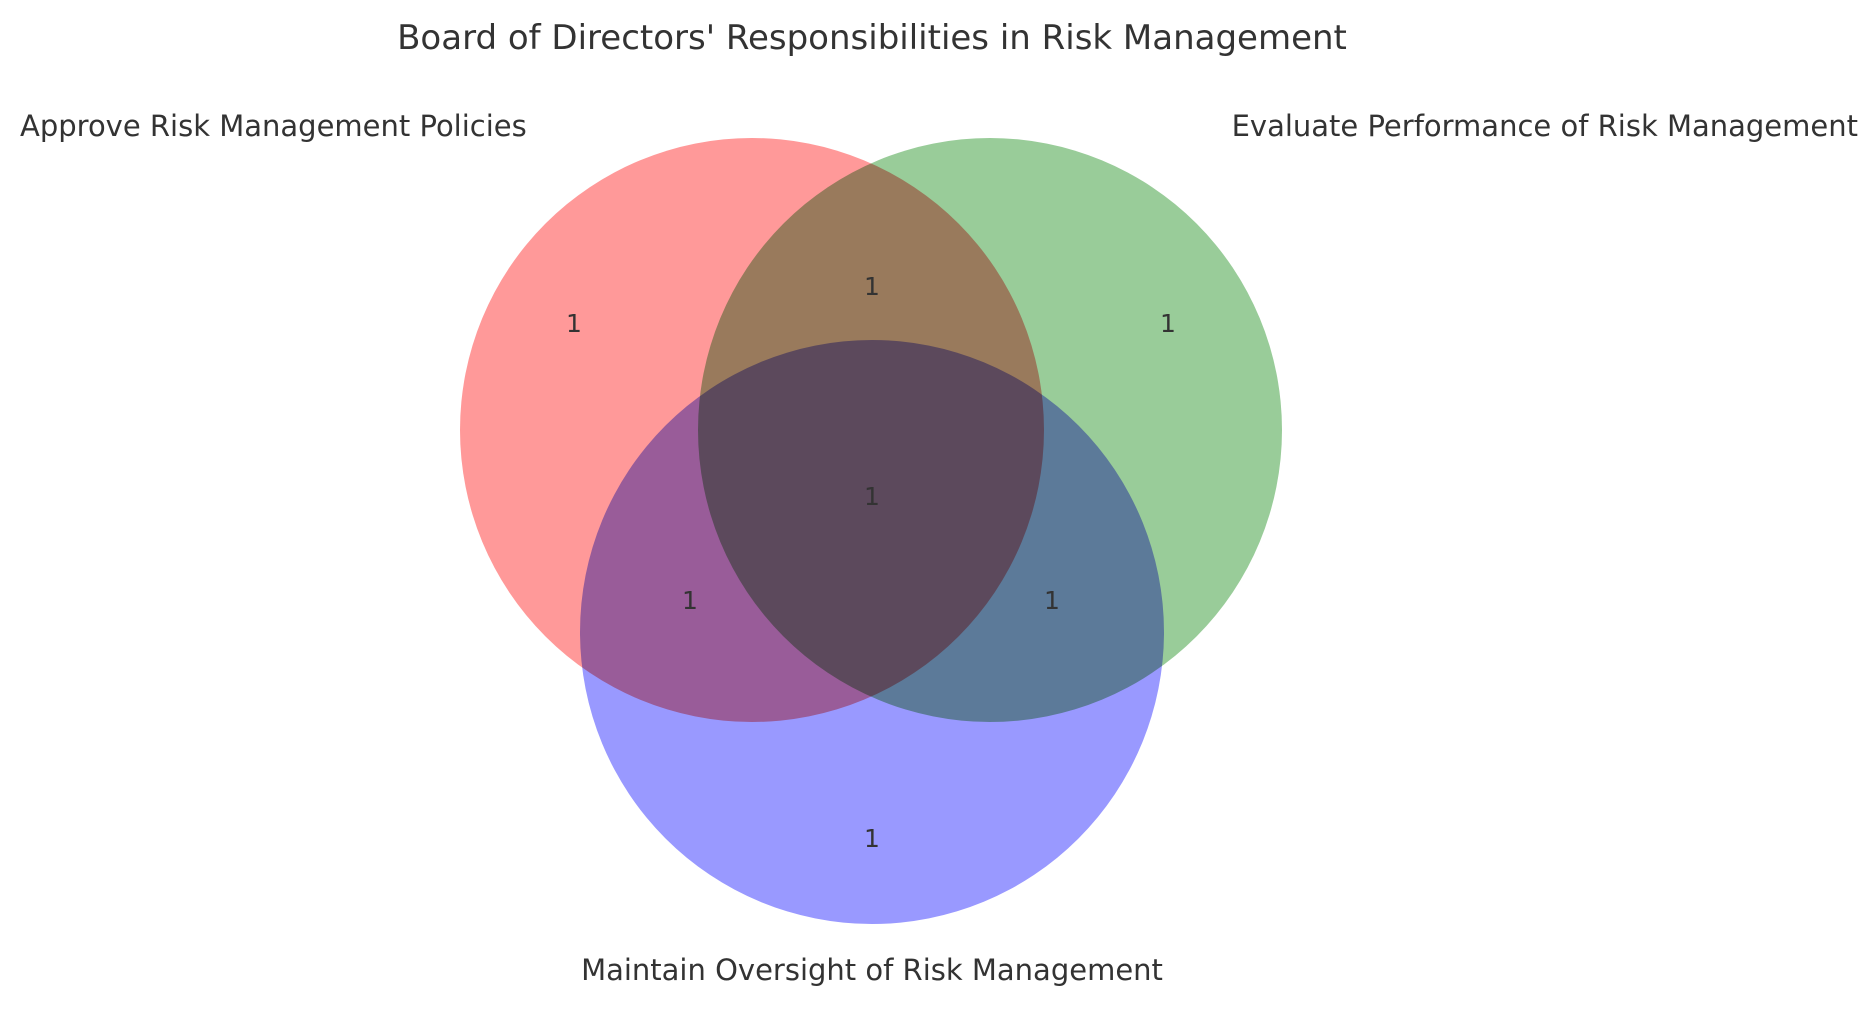  Describe the element at coordinates (1052, 600) in the screenshot. I see `region-count-evaluate-oversight: 1` at that location.